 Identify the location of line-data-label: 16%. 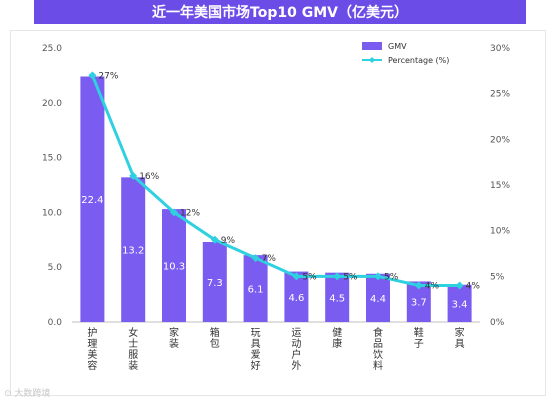
(149, 177).